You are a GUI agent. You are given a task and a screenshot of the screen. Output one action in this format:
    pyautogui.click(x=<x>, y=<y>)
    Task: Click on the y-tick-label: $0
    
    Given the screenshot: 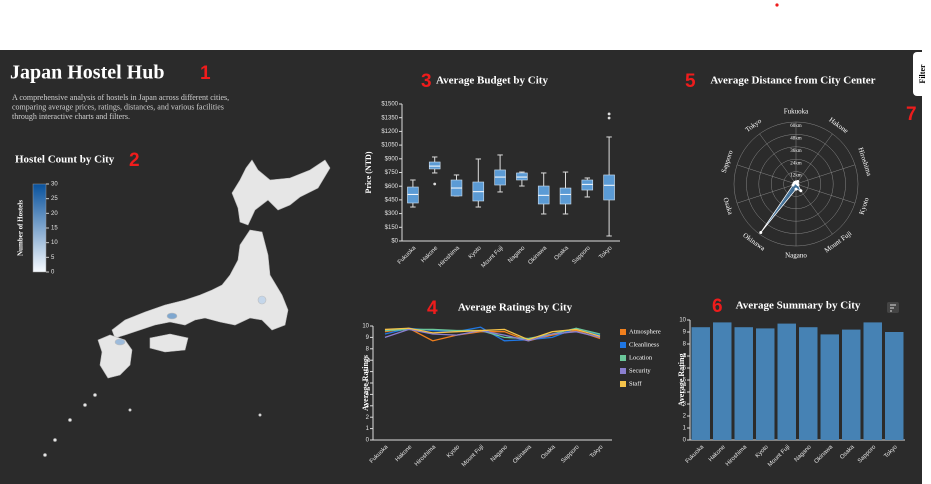 What is the action you would take?
    pyautogui.click(x=394, y=242)
    